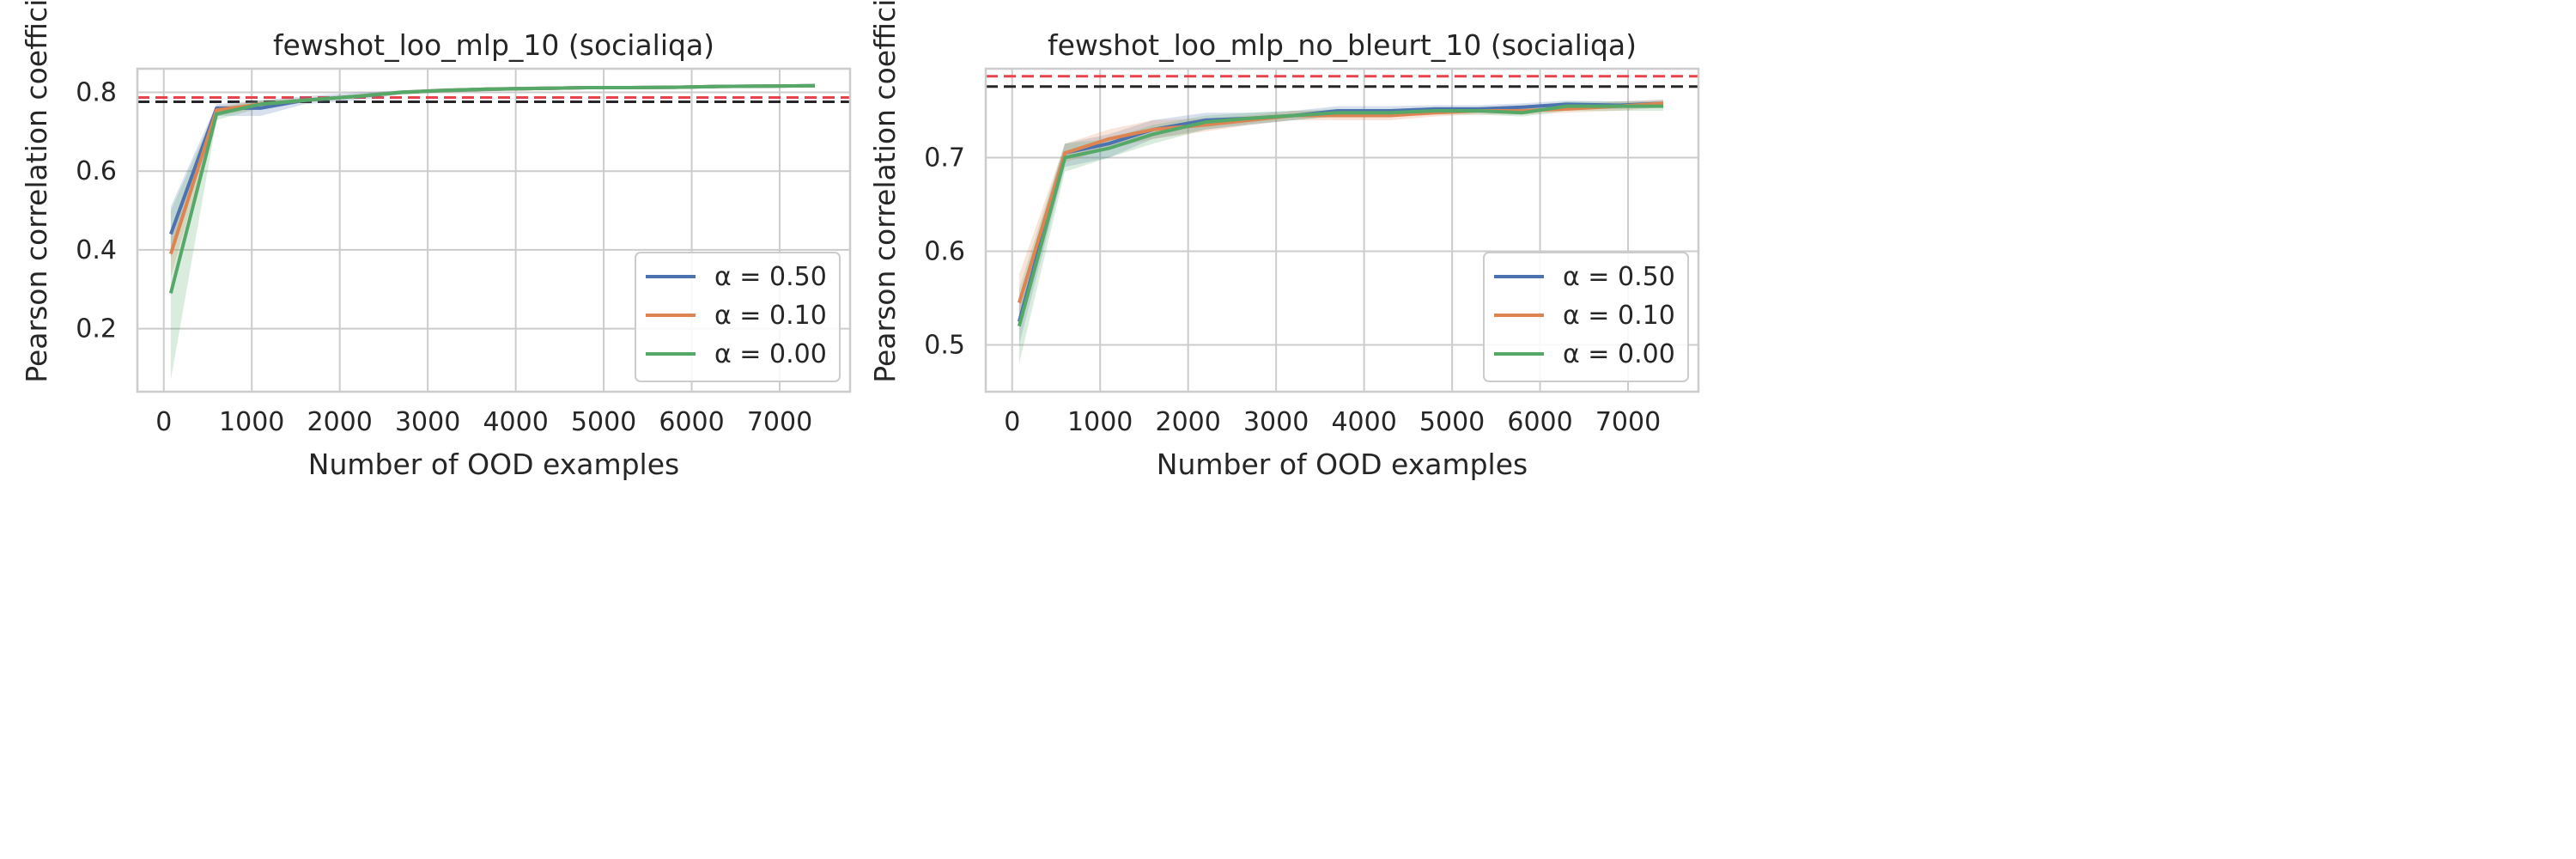 This screenshot has width=2576, height=859. I want to click on chart-title: fewshot_loo_mlp_no_bleurt_10 (socialiqa), so click(1342, 45).